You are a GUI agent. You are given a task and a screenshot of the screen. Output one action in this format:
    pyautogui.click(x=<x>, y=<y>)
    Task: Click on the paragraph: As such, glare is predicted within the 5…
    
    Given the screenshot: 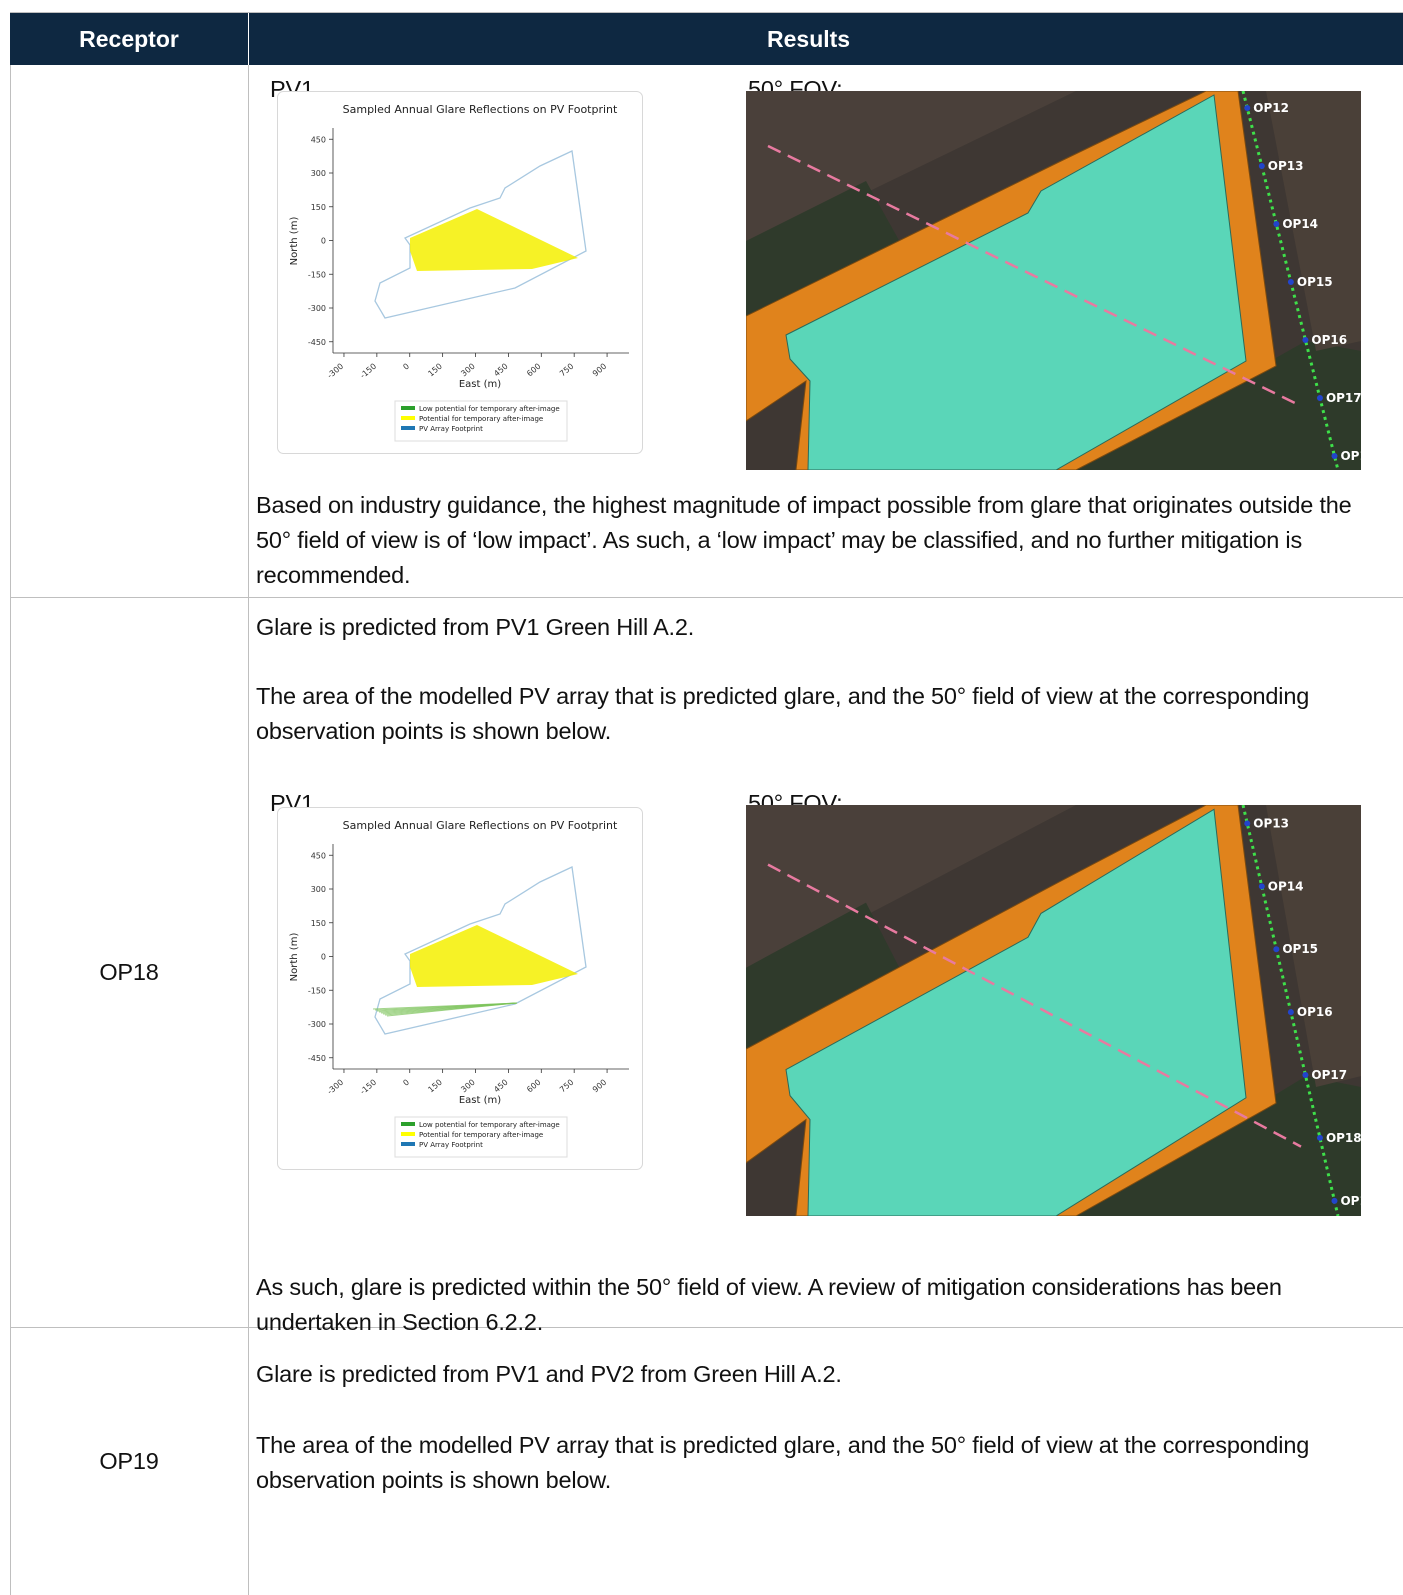 What is the action you would take?
    pyautogui.click(x=769, y=1304)
    